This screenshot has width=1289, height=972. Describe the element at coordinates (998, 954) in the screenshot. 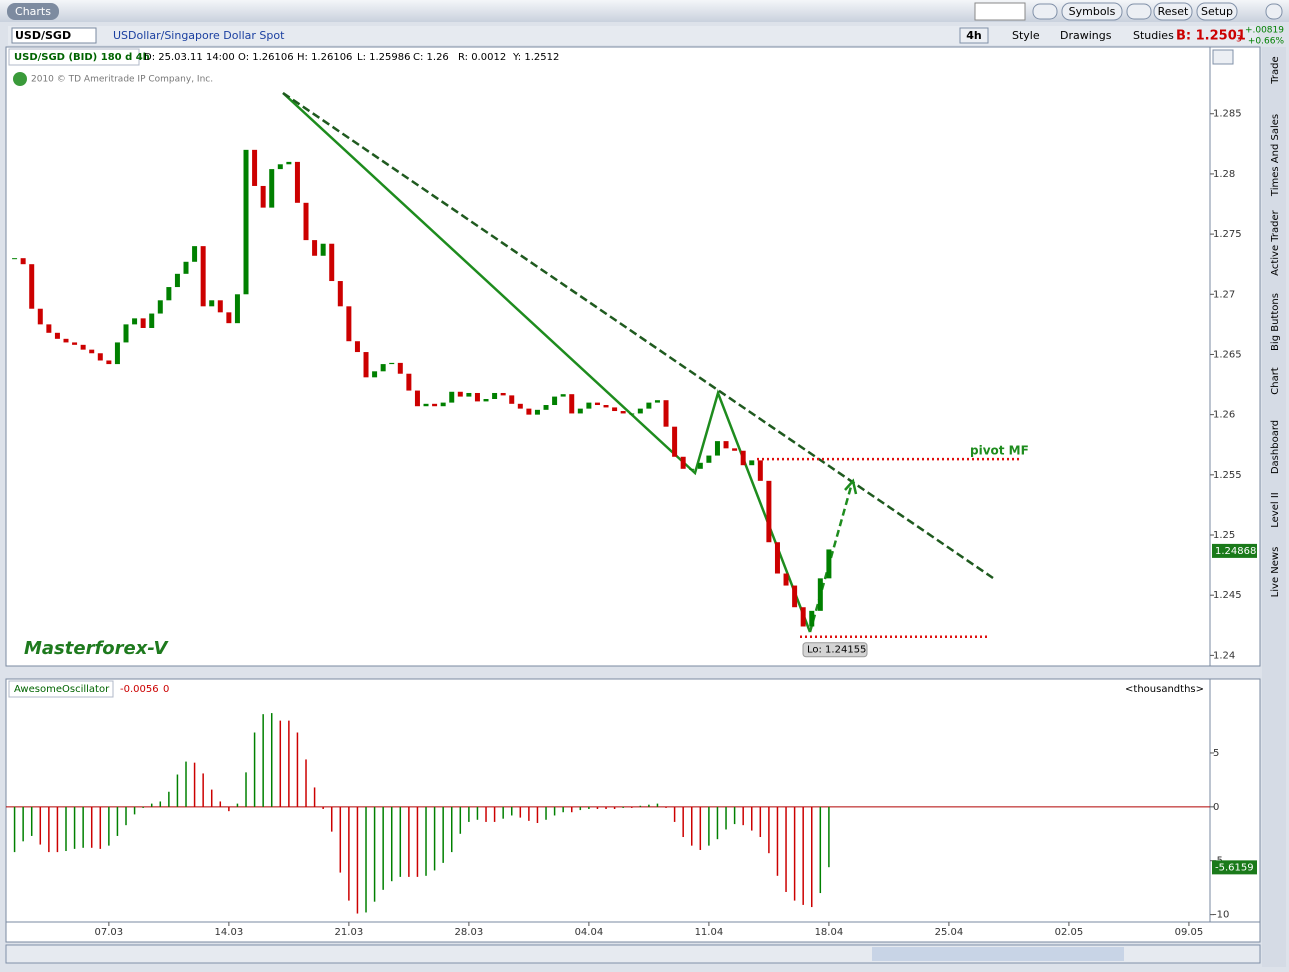

I see `scroll-thumb` at that location.